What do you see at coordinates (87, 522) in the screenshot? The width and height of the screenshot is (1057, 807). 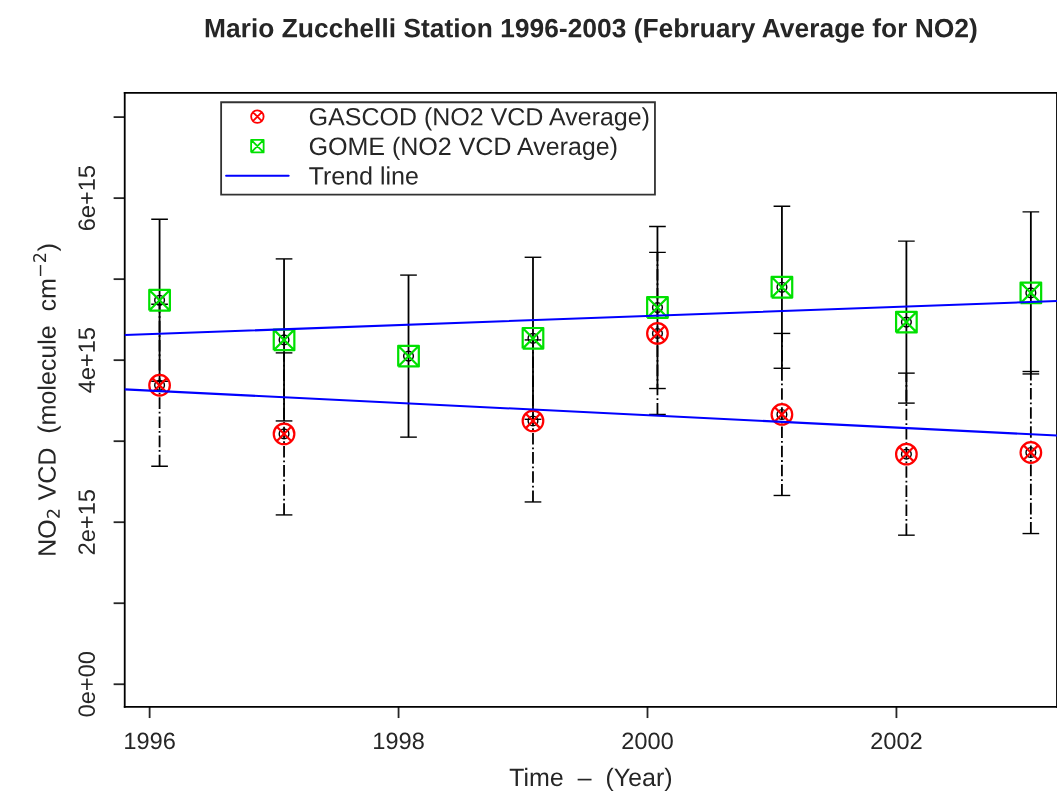 I see `y-tick-label: 2e+15` at bounding box center [87, 522].